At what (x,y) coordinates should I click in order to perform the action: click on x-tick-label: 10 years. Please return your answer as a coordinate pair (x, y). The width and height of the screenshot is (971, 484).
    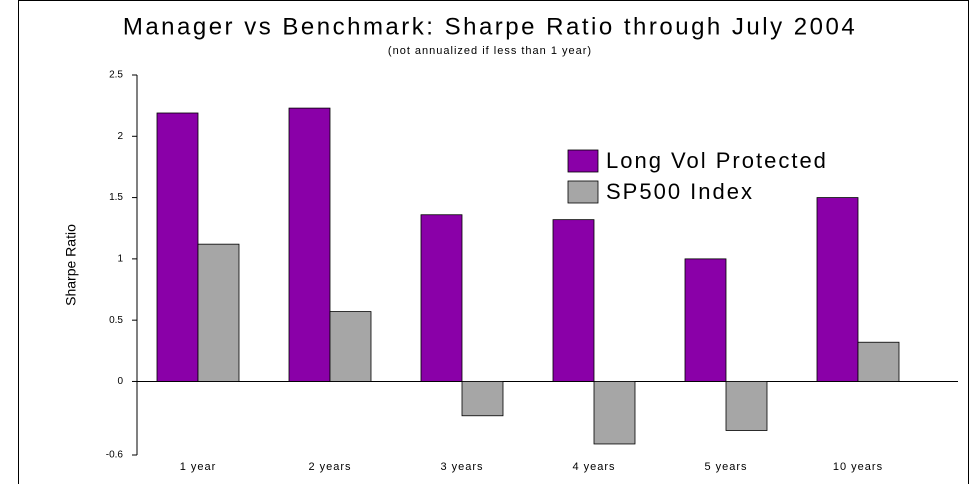
    Looking at the image, I should click on (858, 467).